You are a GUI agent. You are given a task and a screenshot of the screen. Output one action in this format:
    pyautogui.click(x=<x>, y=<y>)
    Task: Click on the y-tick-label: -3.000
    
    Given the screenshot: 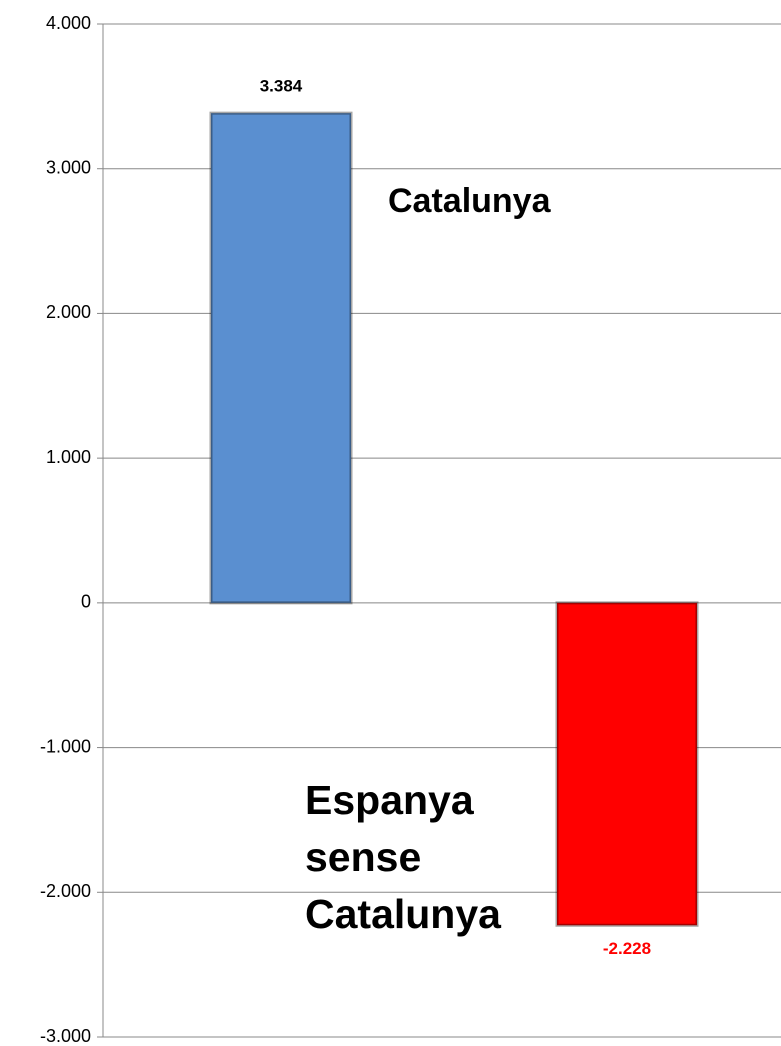 What is the action you would take?
    pyautogui.click(x=65, y=1036)
    